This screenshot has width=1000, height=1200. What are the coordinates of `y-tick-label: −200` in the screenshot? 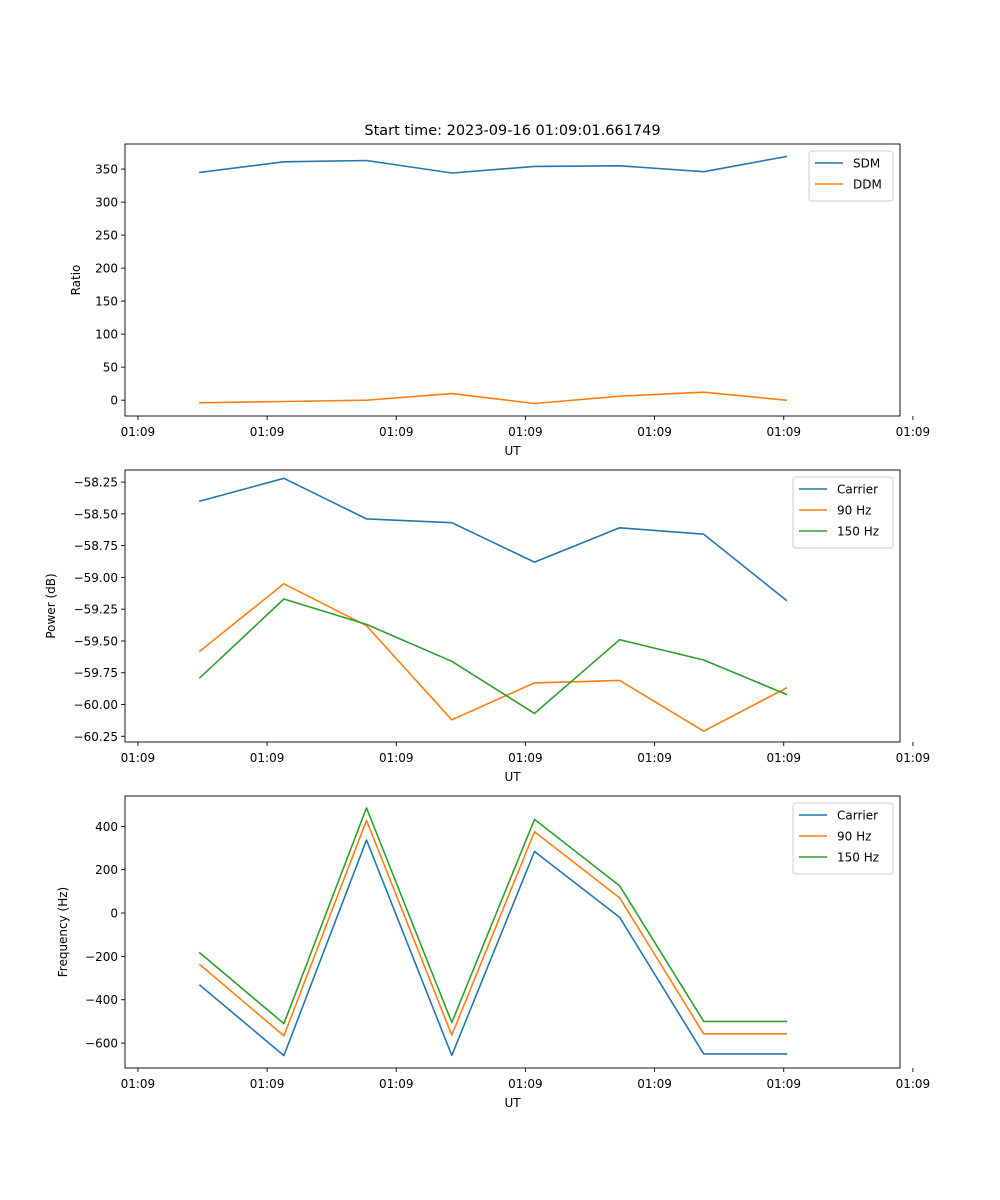 It's located at (101, 957).